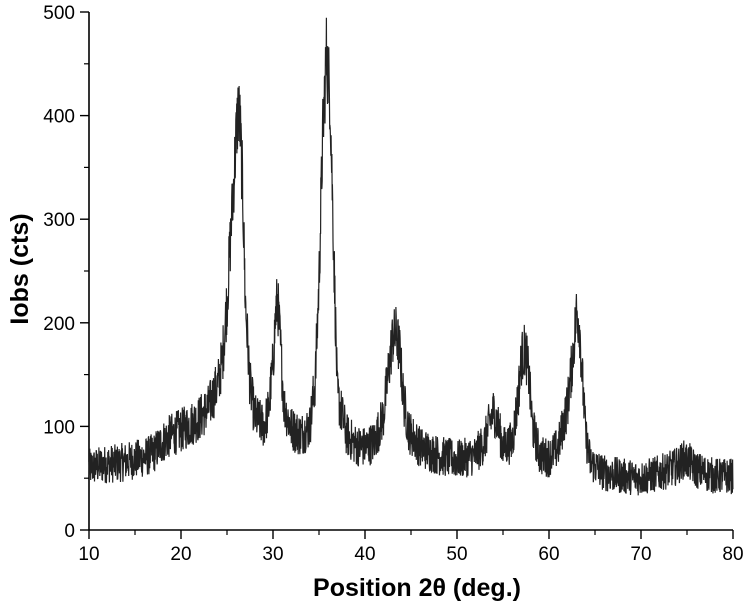  I want to click on y-tick-label: 300, so click(59, 220).